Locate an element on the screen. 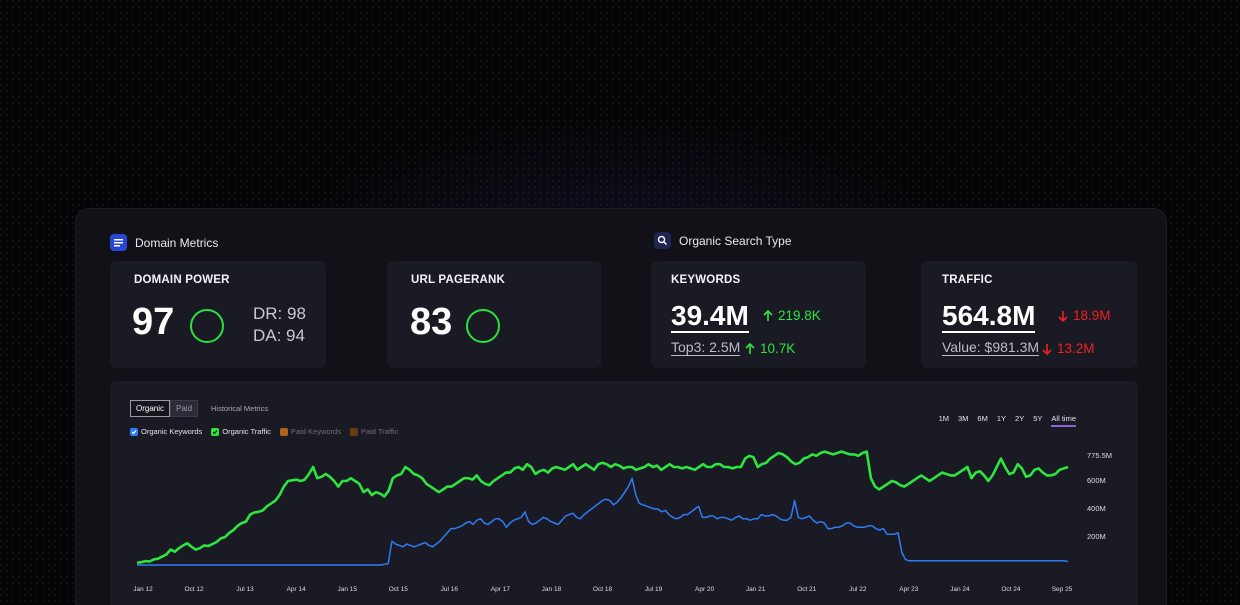 Image resolution: width=1240 pixels, height=605 pixels. keywords-card: KEYWORDS 39.4M 219.8K Top3: 2.5M 10.7K is located at coordinates (758, 314).